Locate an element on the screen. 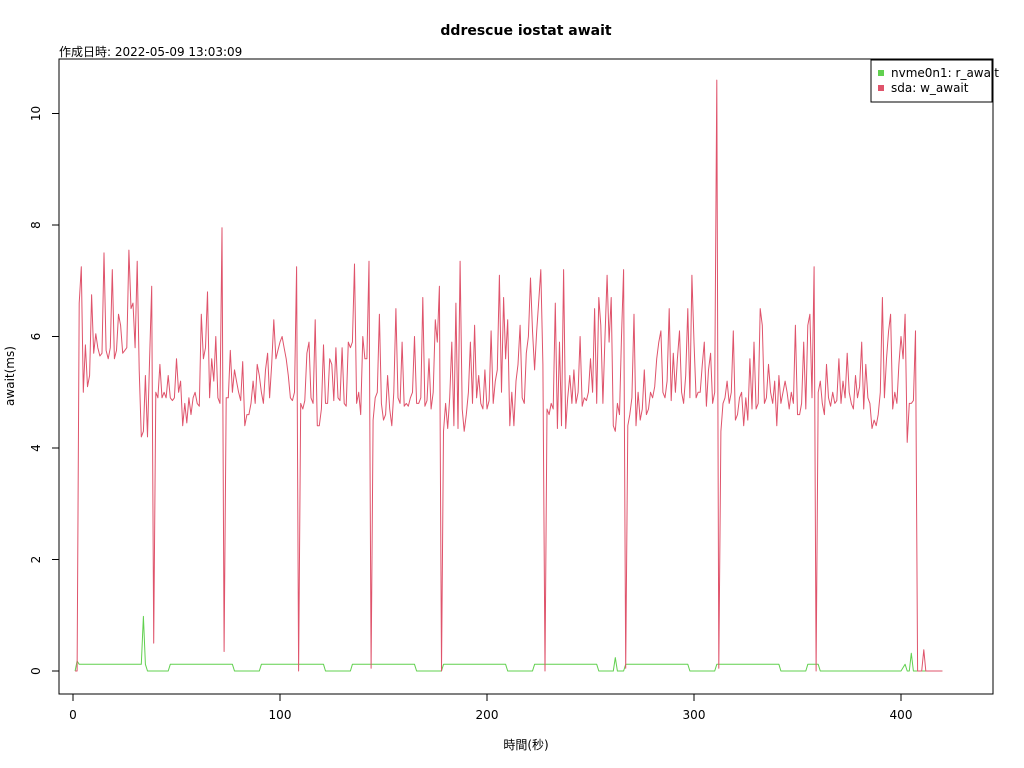  x-tick-label: 400 is located at coordinates (901, 715).